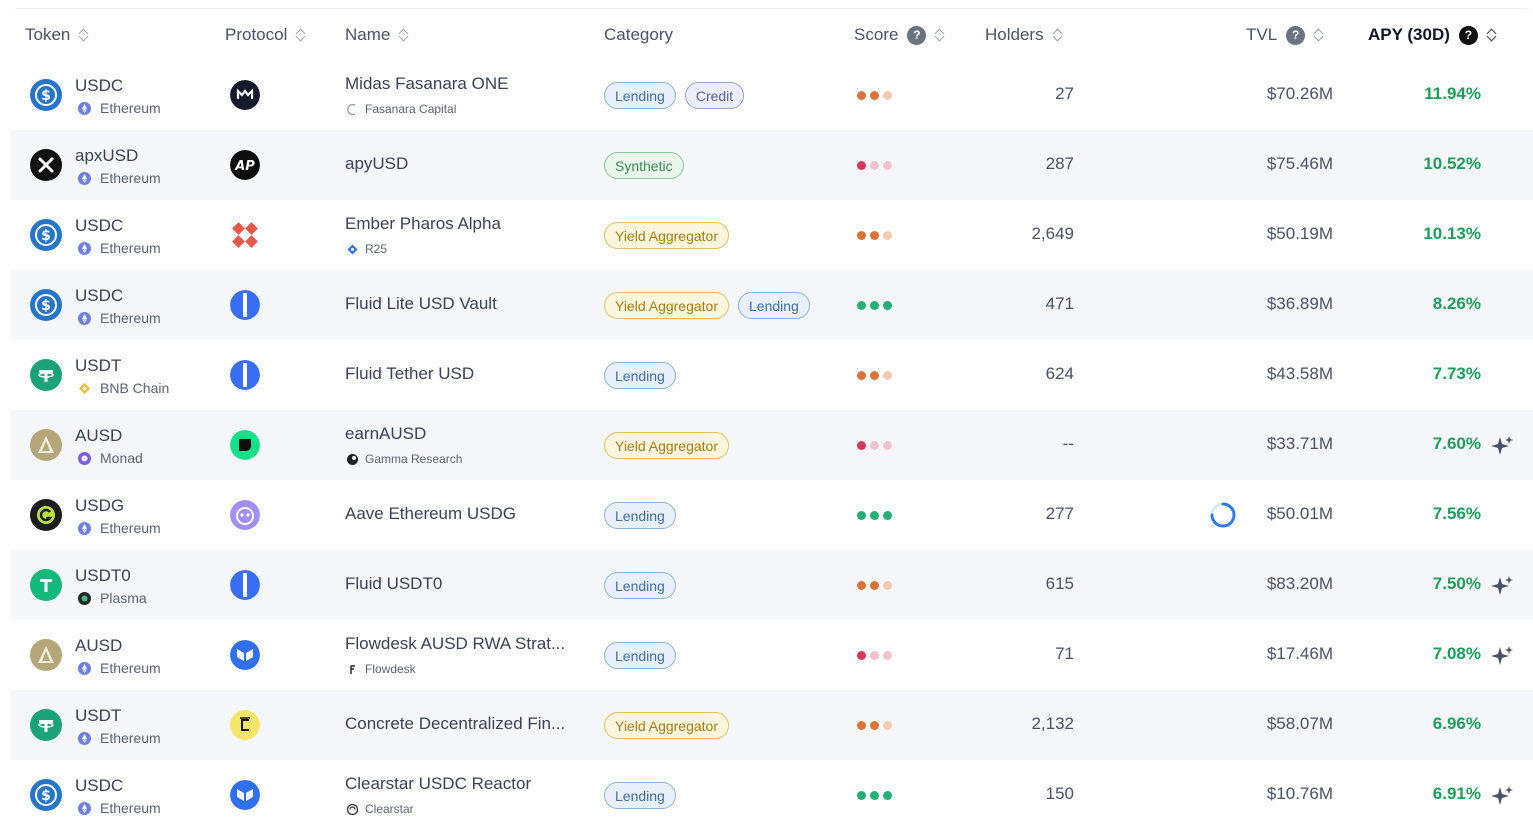  What do you see at coordinates (46, 375) in the screenshot?
I see `usdt-icon` at bounding box center [46, 375].